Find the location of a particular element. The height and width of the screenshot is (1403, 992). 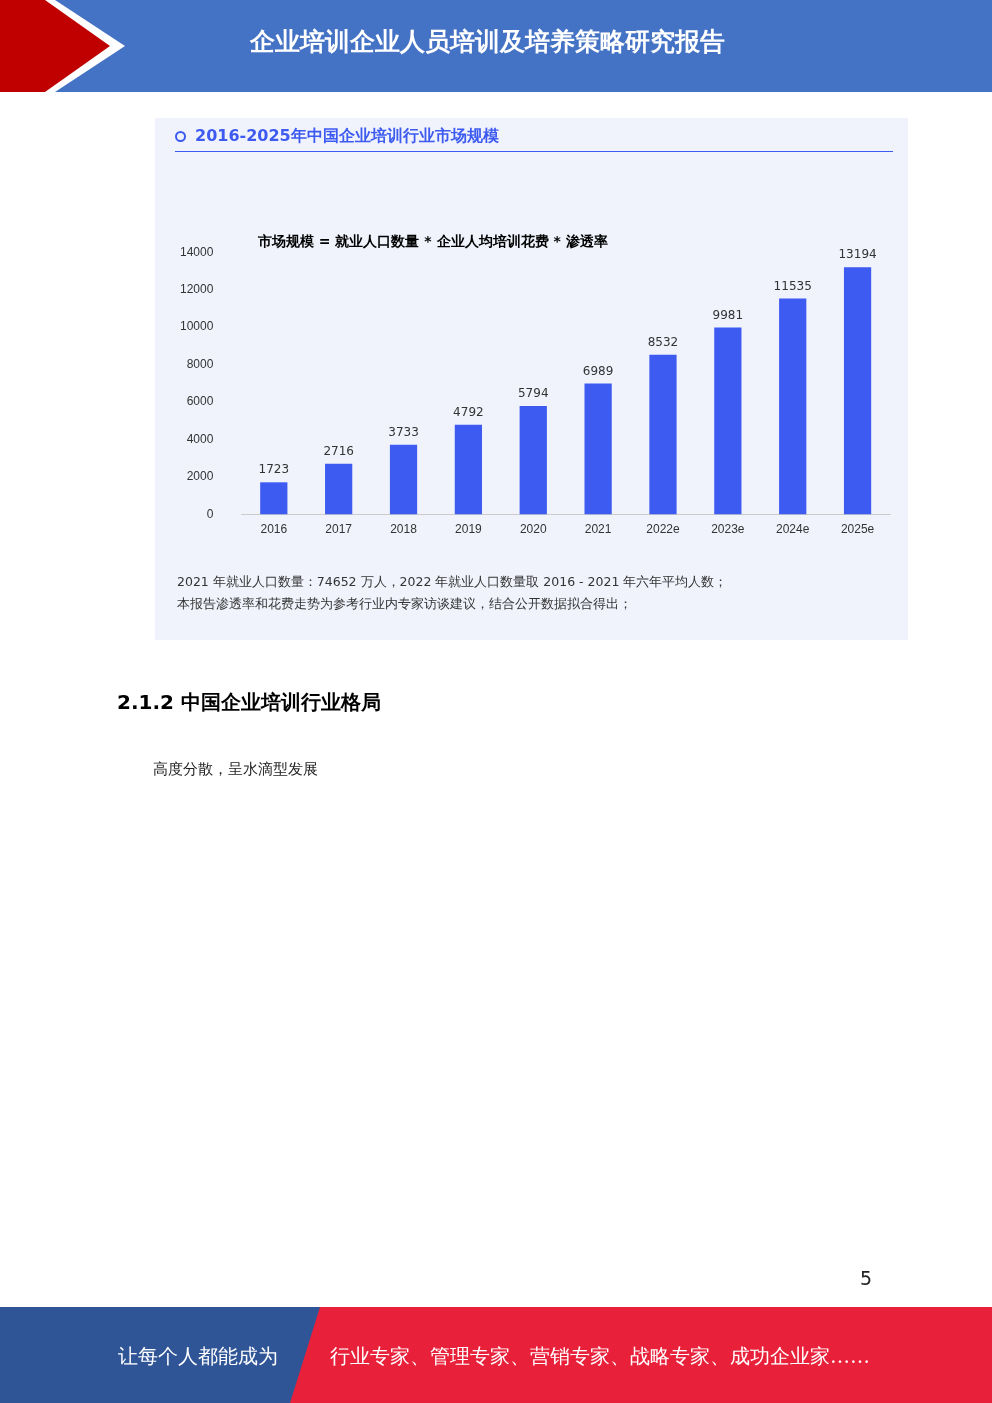

text: 本报告渗透率和花费走势为参考行业内专家访谈建议，结合公开数据拟合得出； is located at coordinates (404, 604).